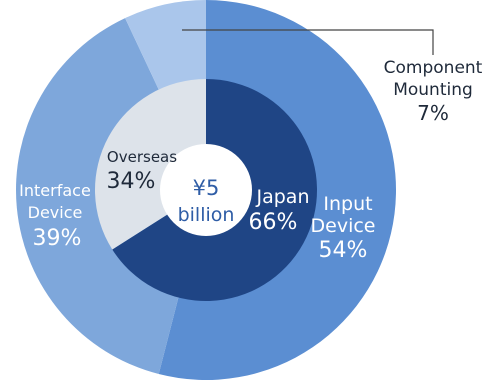 Image resolution: width=503 pixels, height=385 pixels. Describe the element at coordinates (273, 222) in the screenshot. I see `label-japan-value: 66%` at that location.